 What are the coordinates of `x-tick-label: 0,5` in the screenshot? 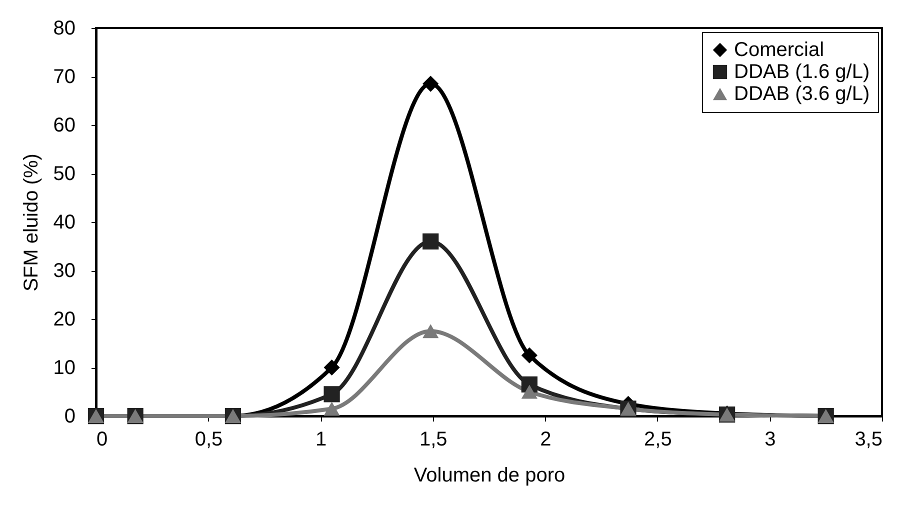 It's located at (208, 439).